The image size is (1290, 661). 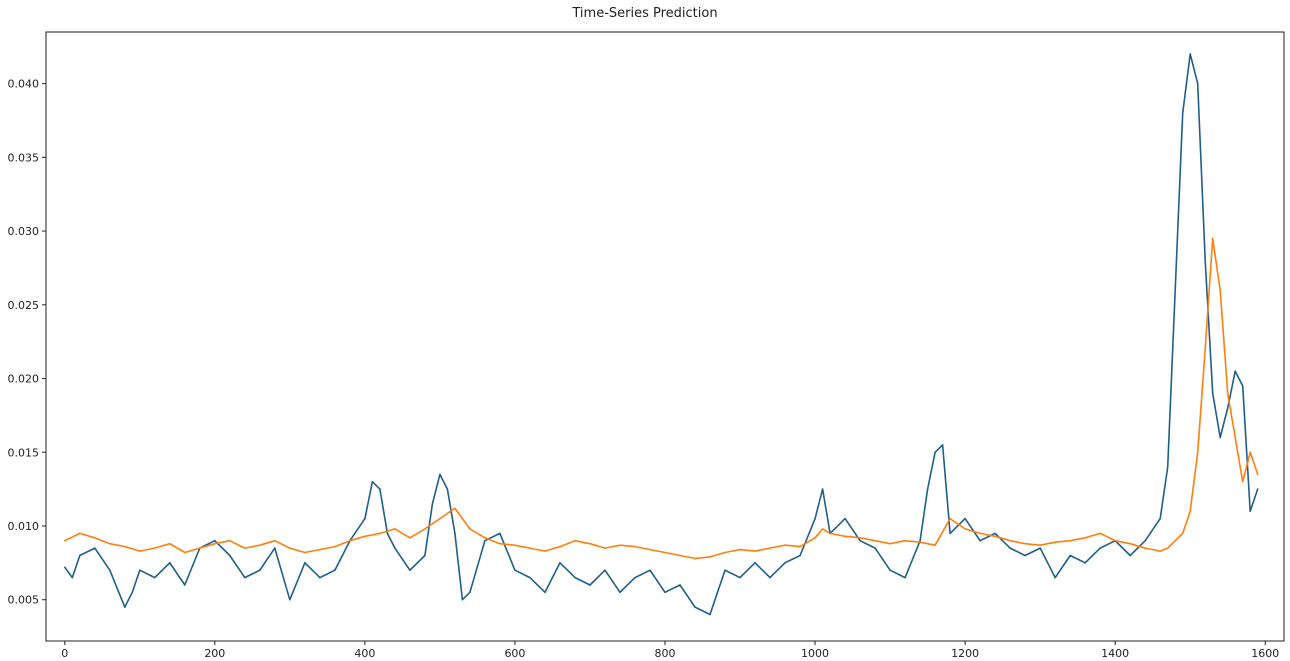 What do you see at coordinates (24, 157) in the screenshot?
I see `y-tick-label: 0.035` at bounding box center [24, 157].